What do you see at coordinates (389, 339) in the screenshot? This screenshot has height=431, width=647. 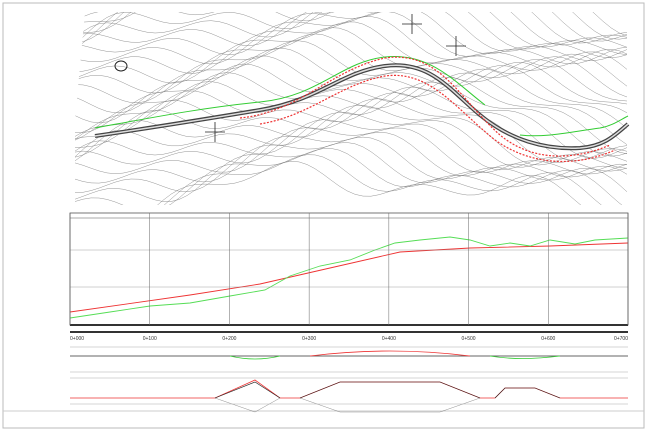 I see `station-label: 0+400` at bounding box center [389, 339].